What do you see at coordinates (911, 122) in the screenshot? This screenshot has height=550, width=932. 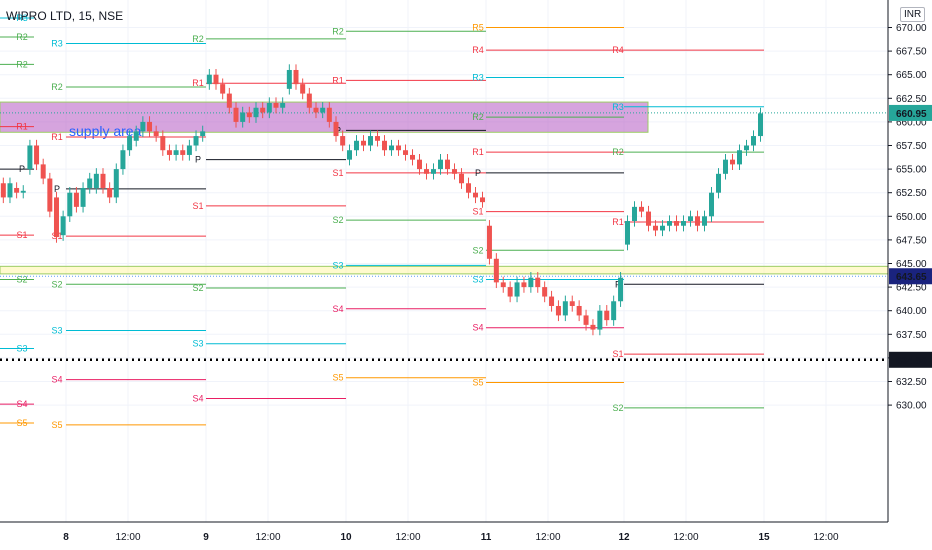 I see `price-tick-label: 660.00` at bounding box center [911, 122].